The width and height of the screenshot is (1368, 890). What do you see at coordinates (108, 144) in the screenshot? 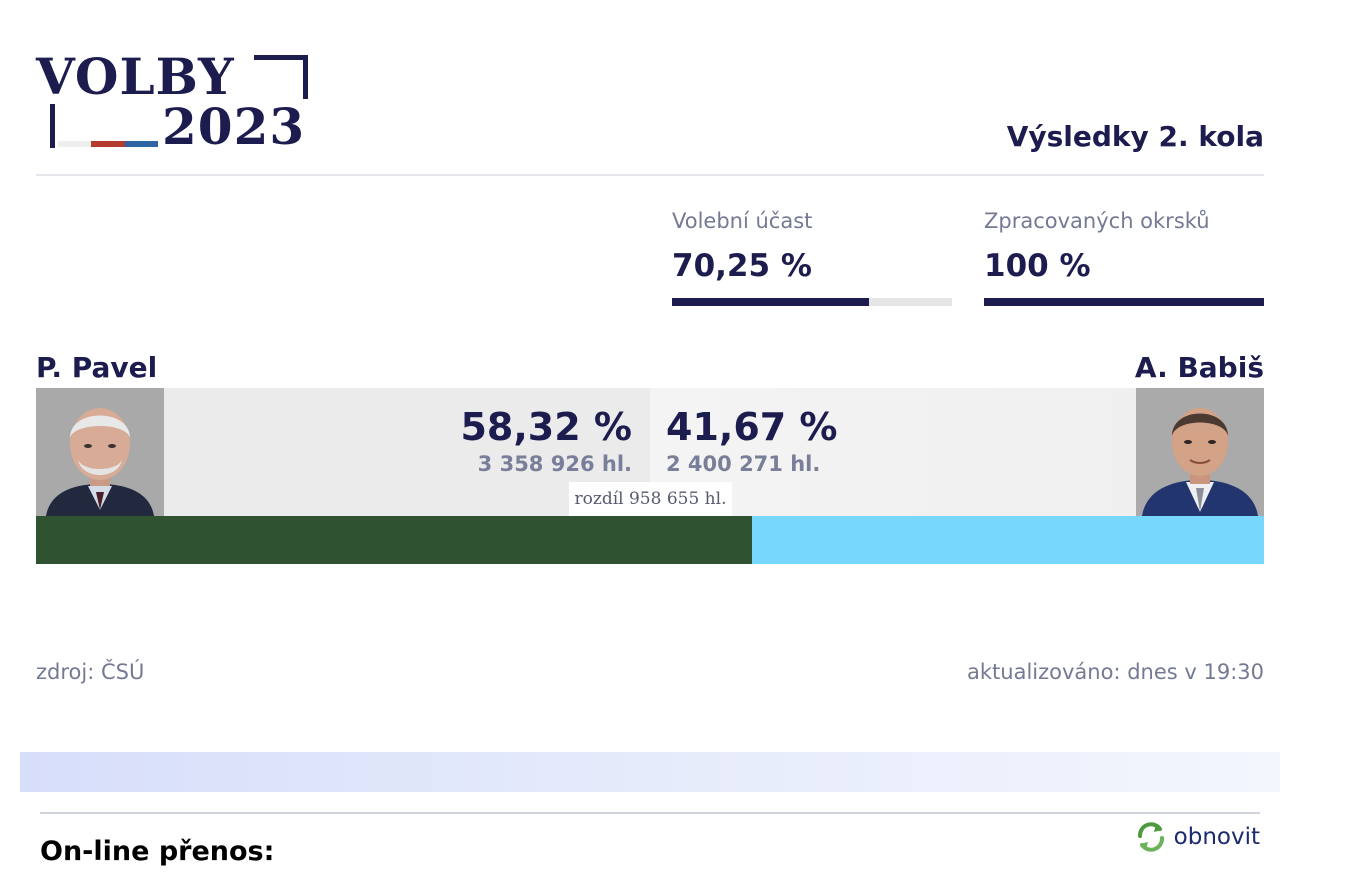
I see `logo-flag-stripes` at bounding box center [108, 144].